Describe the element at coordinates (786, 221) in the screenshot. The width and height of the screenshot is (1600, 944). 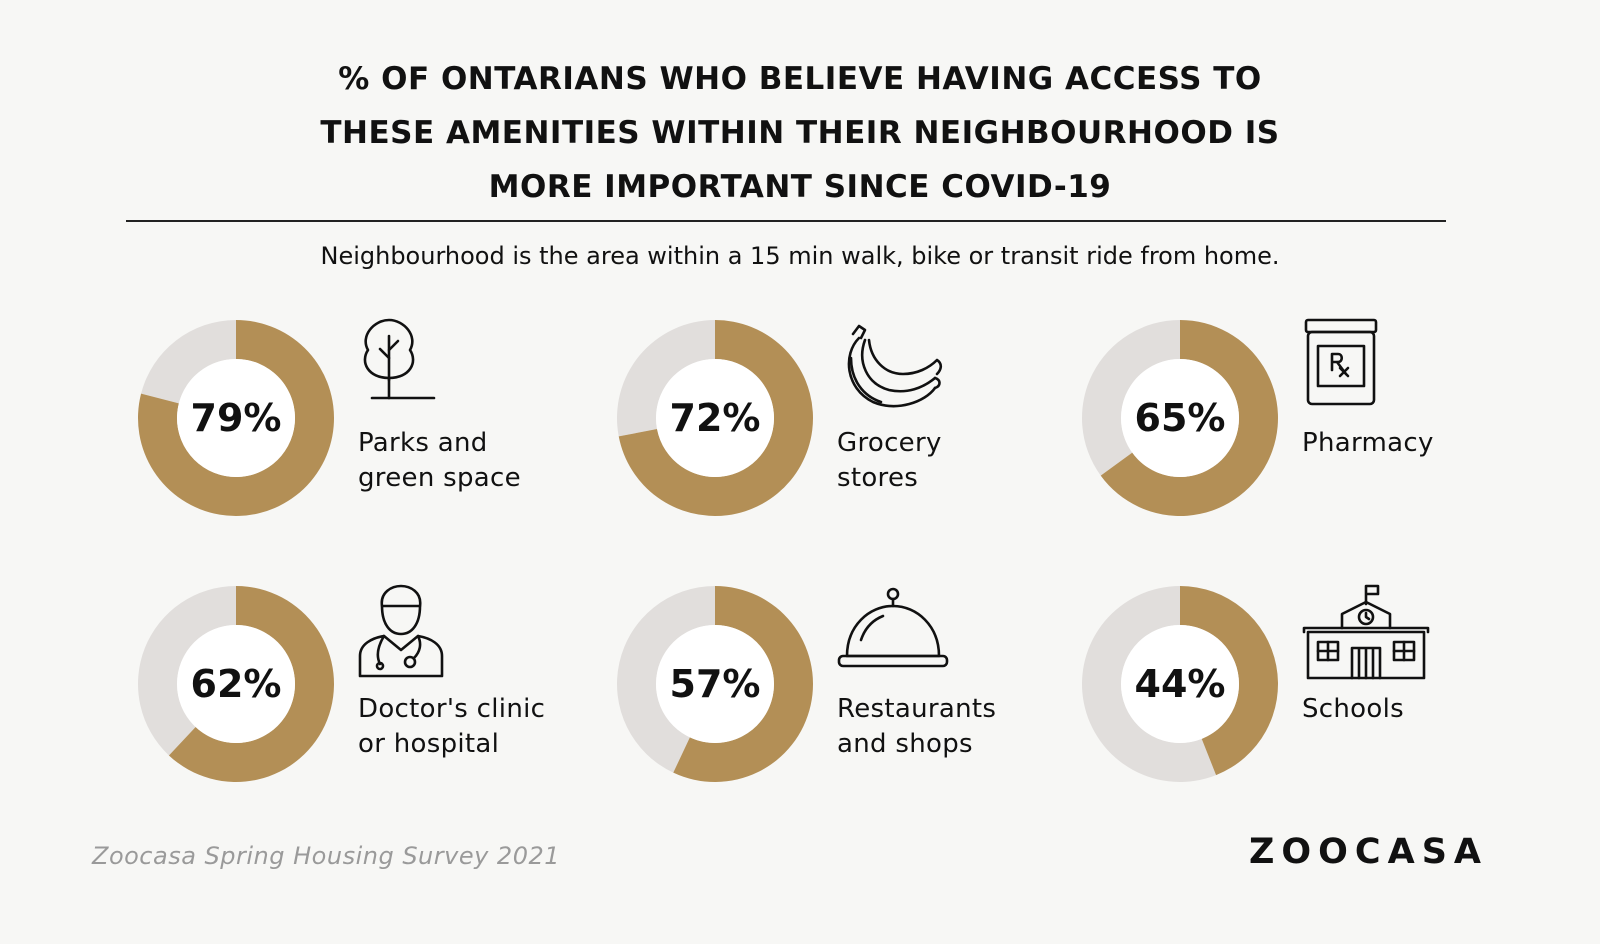
I see `title-divider` at that location.